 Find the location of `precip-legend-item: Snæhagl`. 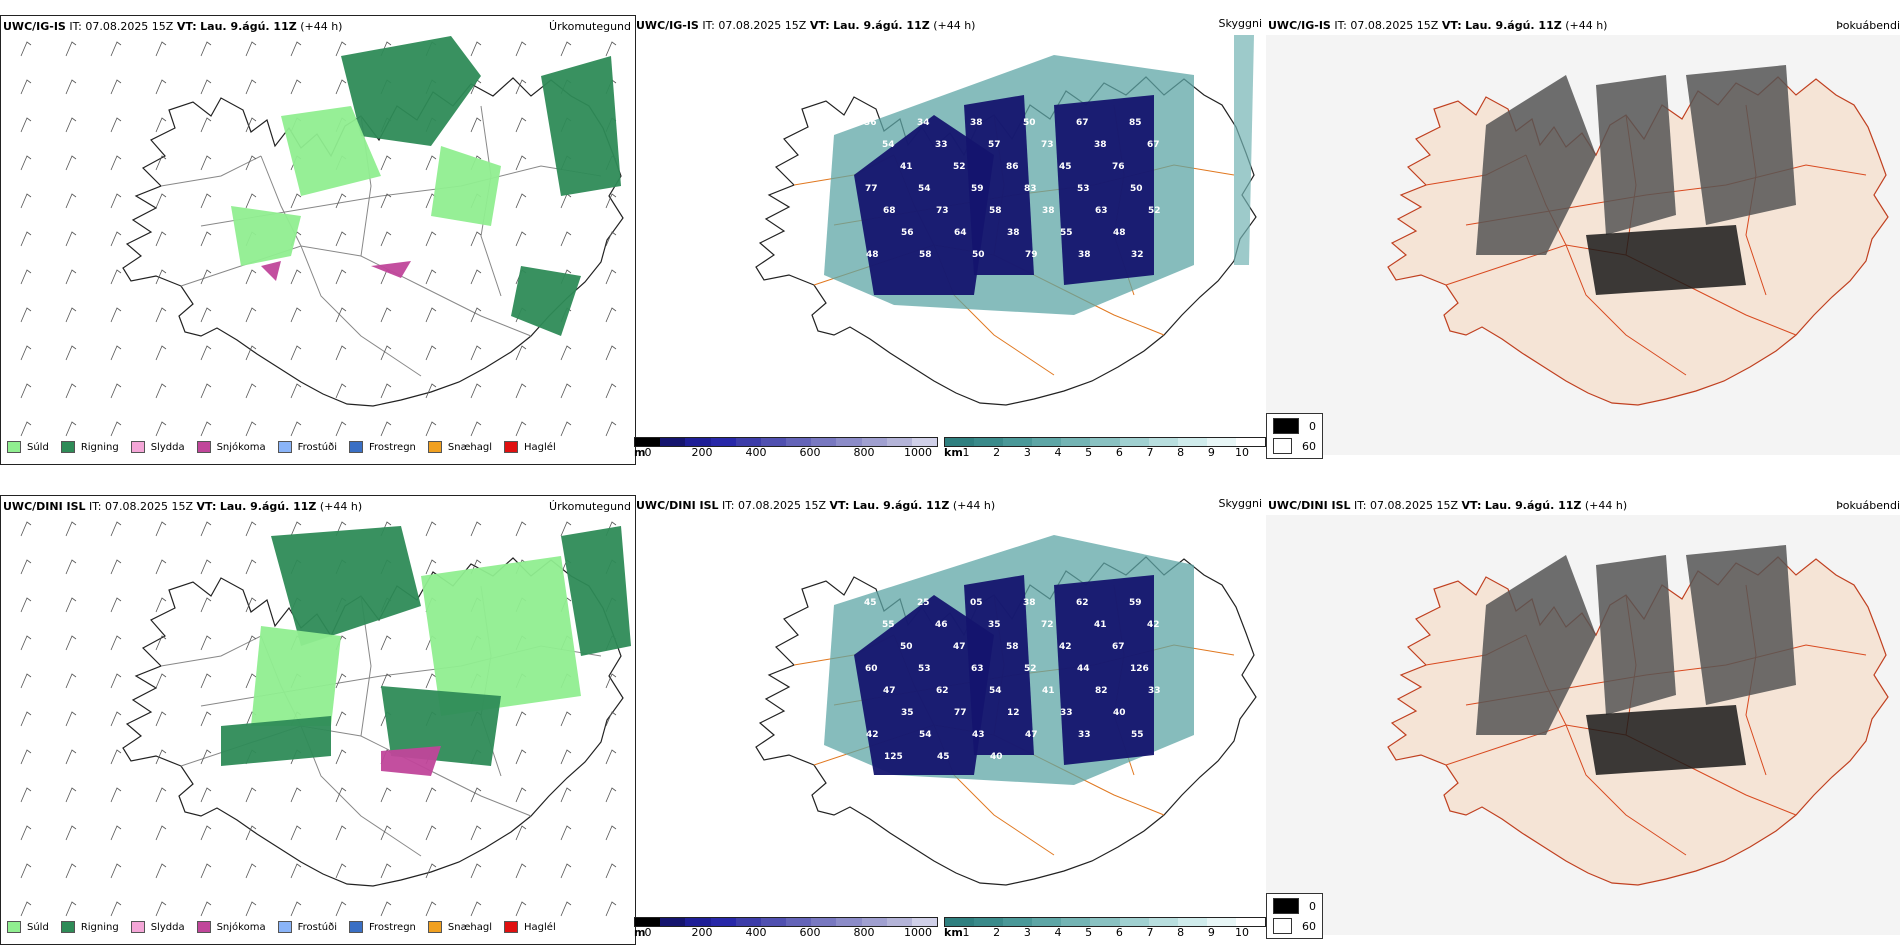

precip-legend-item: Snæhagl is located at coordinates (459, 927).